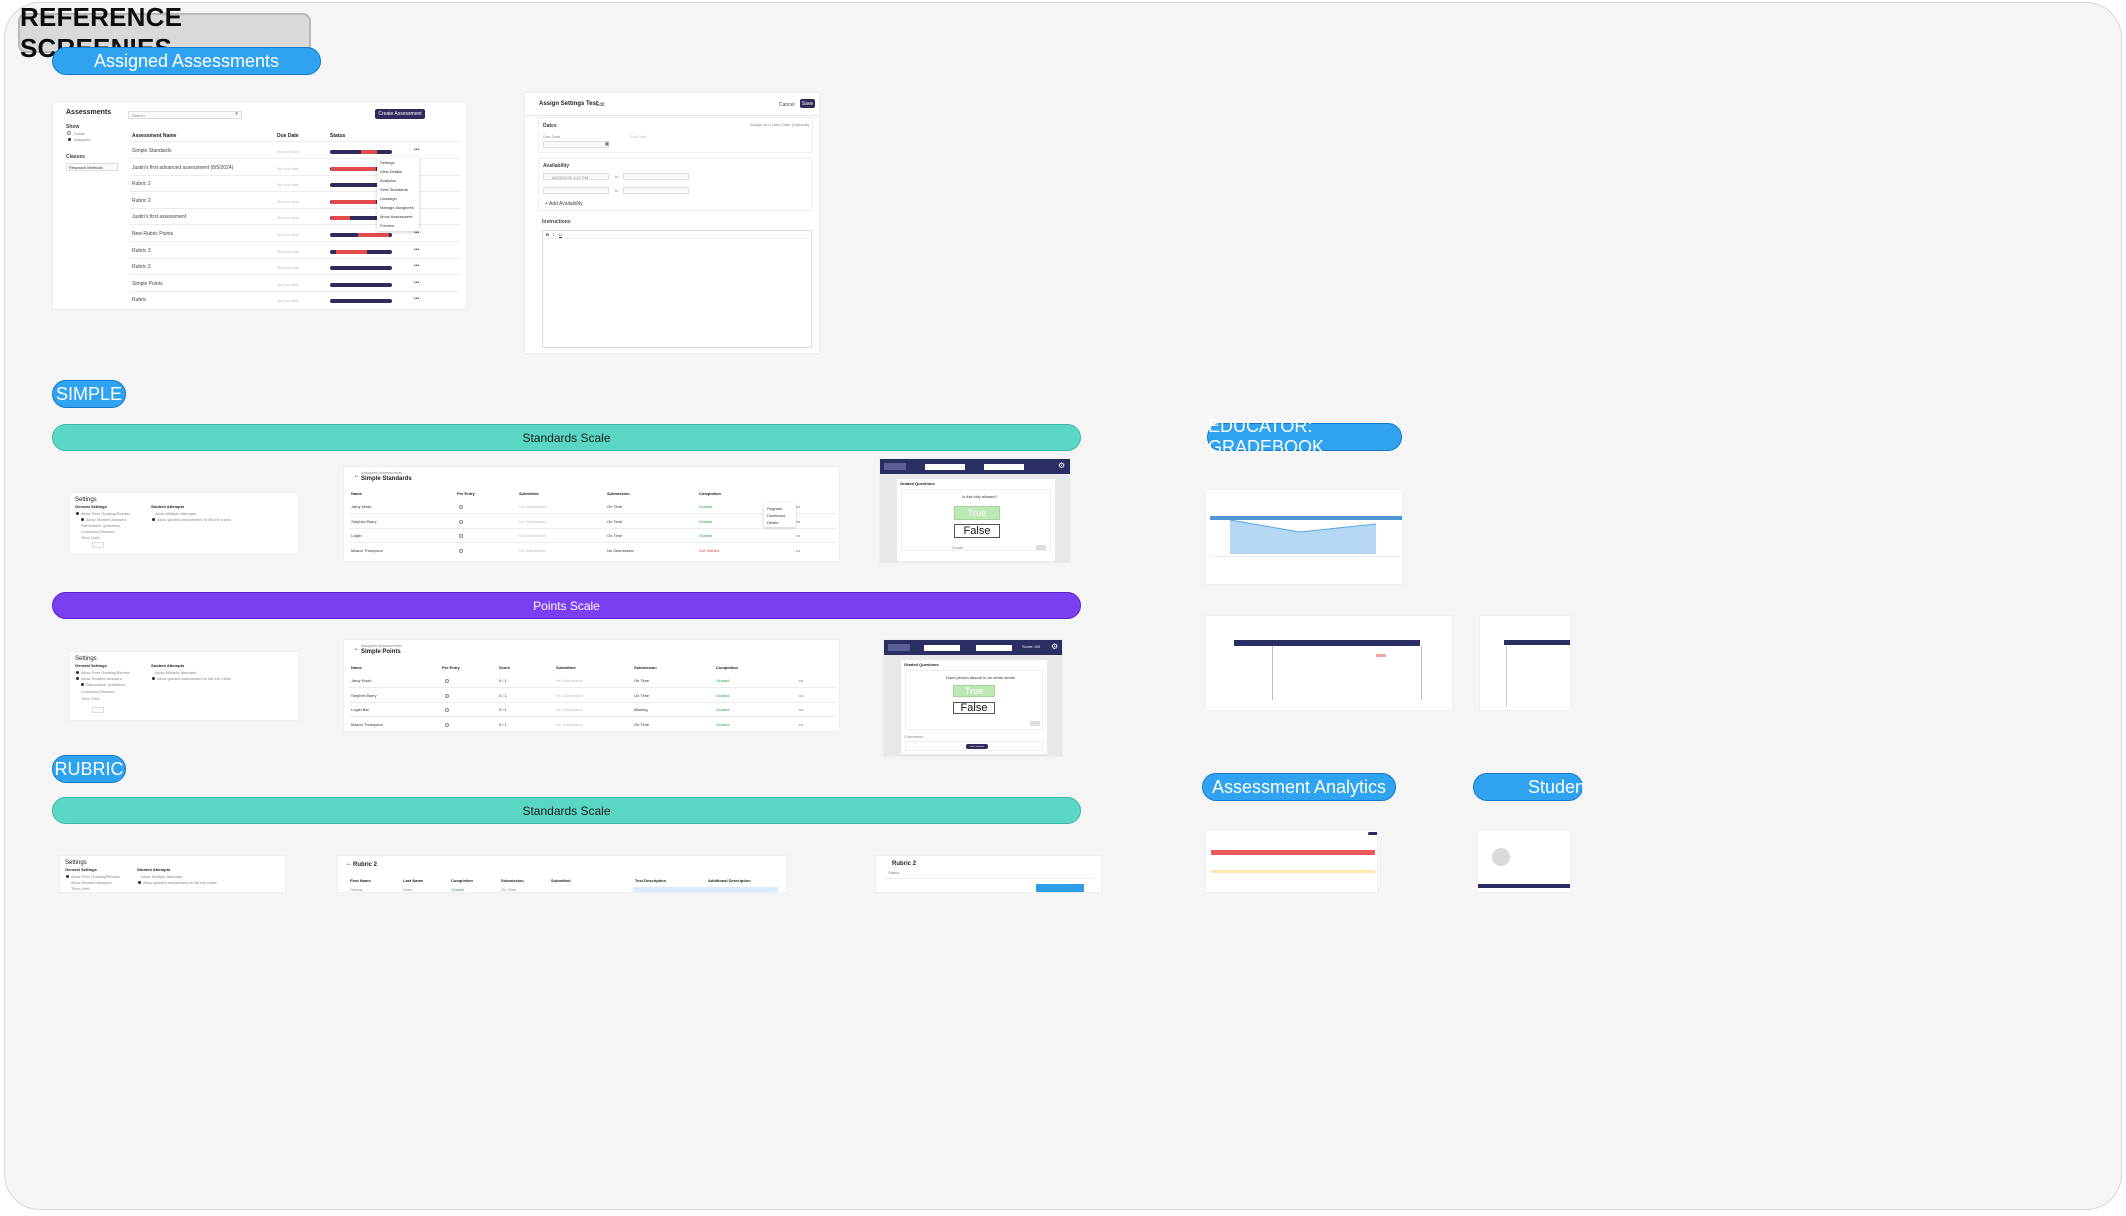 This screenshot has height=1216, width=2126. I want to click on assessments-search-input: Search, so click(185, 115).